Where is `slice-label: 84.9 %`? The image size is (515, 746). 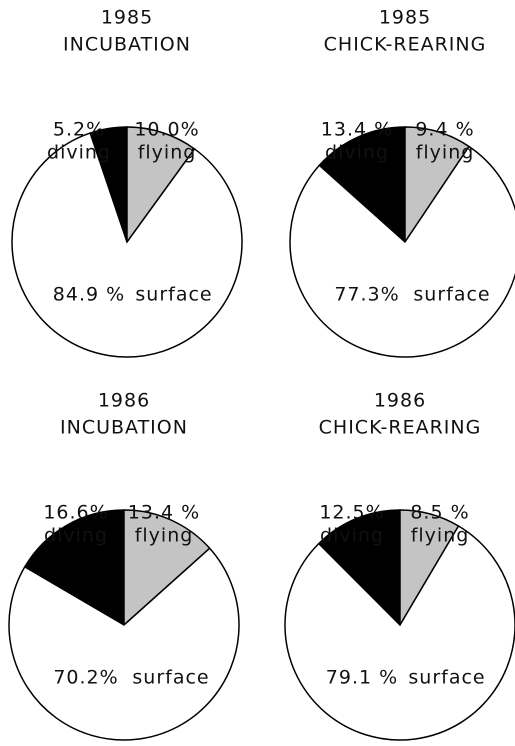
slice-label: 84.9 % is located at coordinates (89, 295).